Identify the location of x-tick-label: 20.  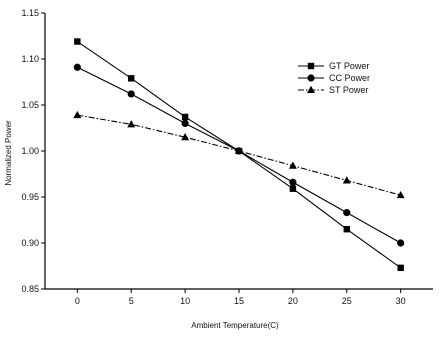
(293, 301).